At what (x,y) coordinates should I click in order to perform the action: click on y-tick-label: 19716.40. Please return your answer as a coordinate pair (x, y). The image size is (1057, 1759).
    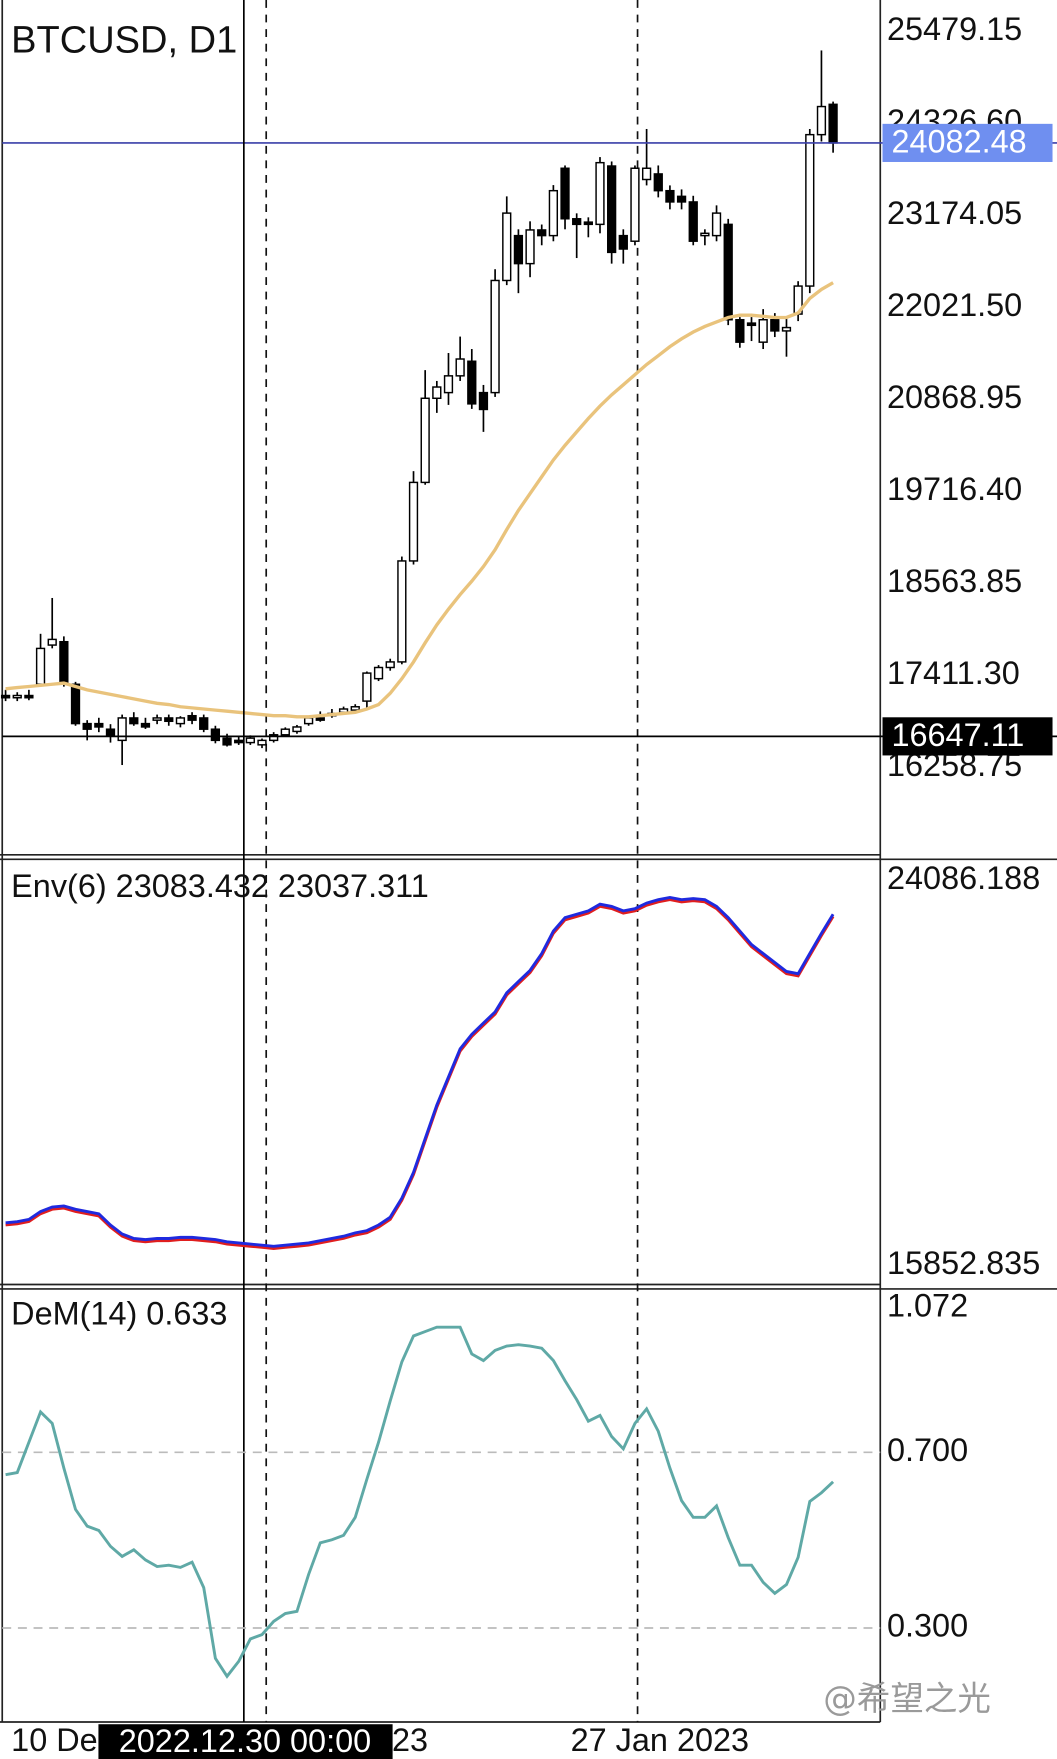
    Looking at the image, I should click on (954, 489).